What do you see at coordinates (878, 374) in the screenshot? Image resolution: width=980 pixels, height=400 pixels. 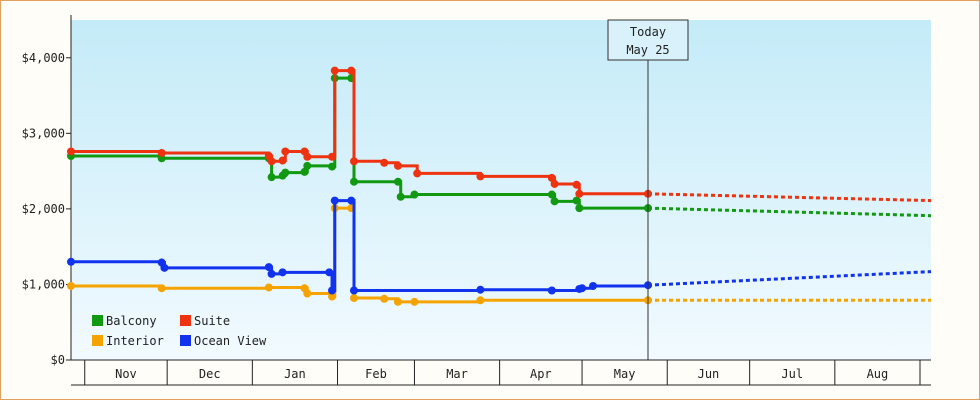 I see `x-tick-label: Aug` at bounding box center [878, 374].